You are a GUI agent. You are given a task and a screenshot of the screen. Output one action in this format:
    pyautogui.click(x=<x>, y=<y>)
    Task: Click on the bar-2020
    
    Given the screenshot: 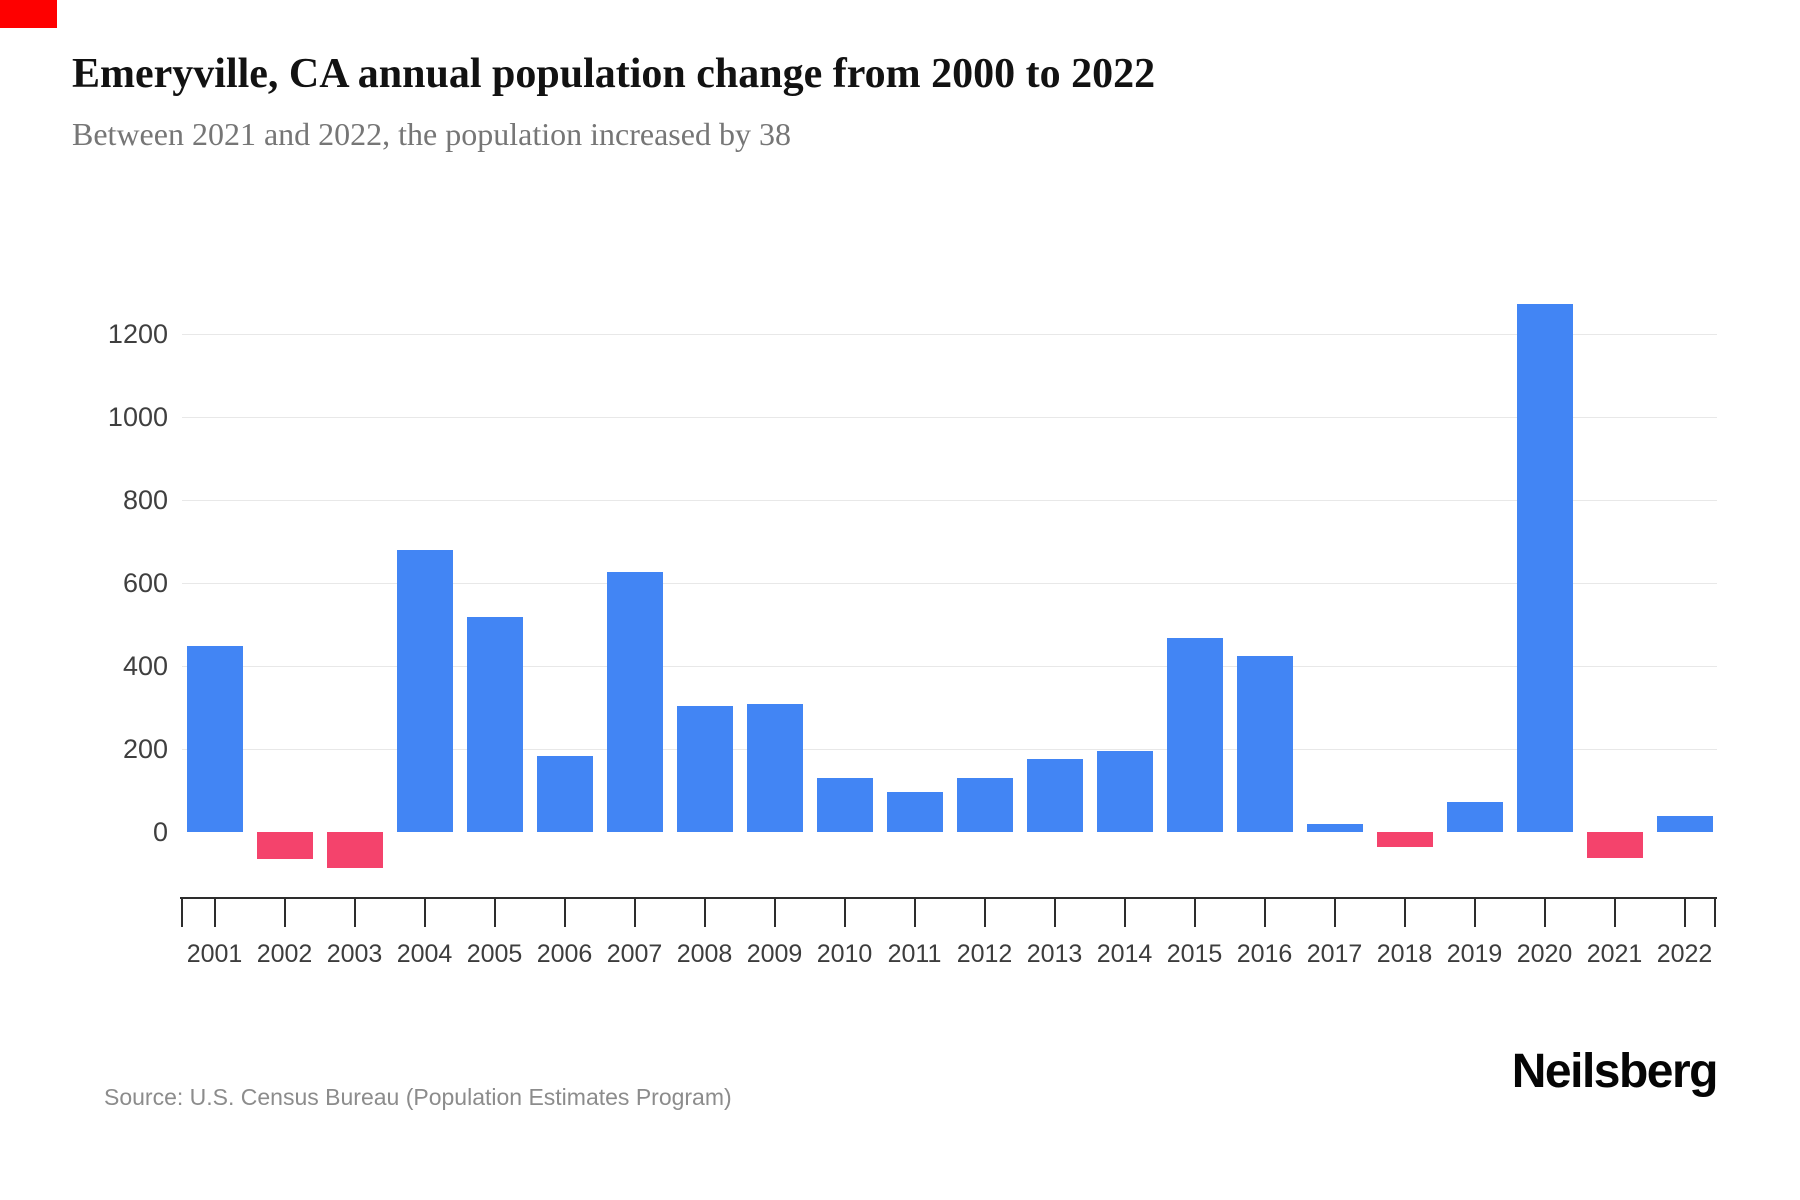 What is the action you would take?
    pyautogui.click(x=1544, y=568)
    